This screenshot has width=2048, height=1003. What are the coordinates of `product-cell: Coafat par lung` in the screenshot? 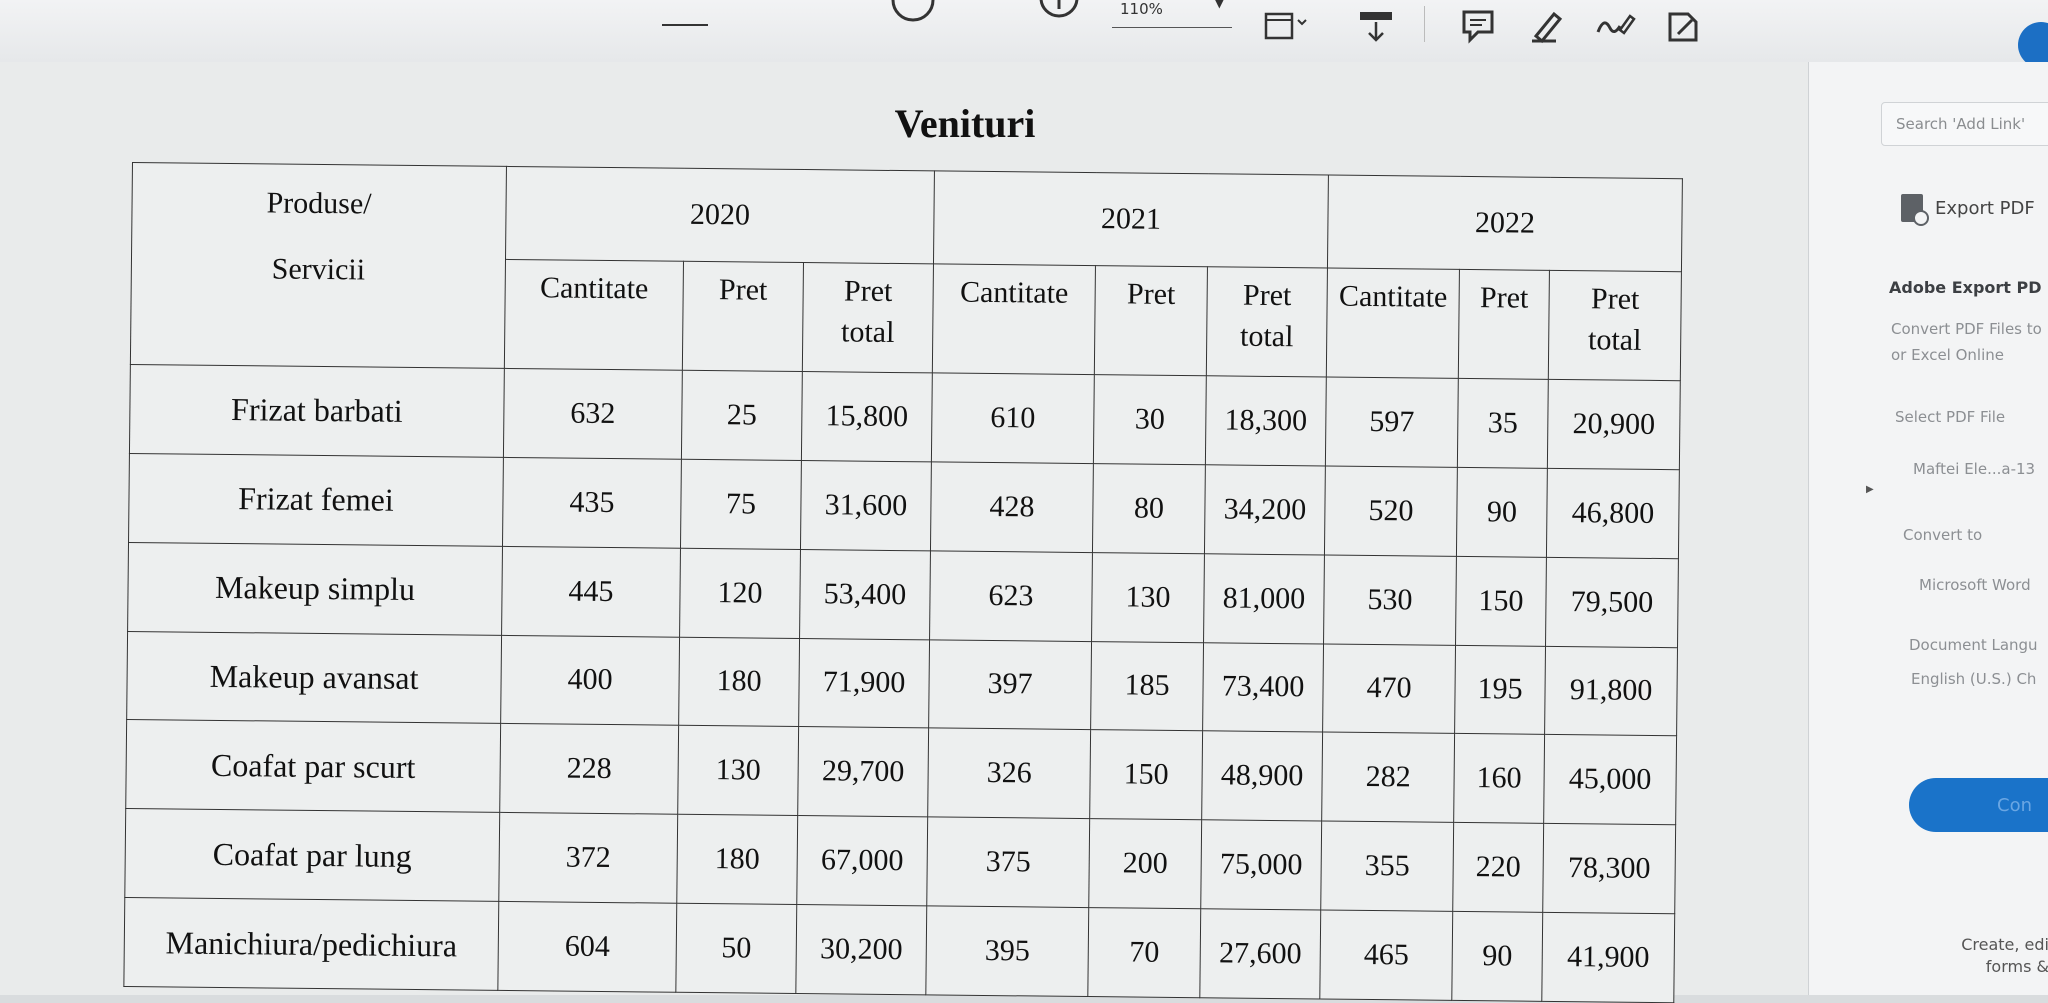 It's located at (312, 855).